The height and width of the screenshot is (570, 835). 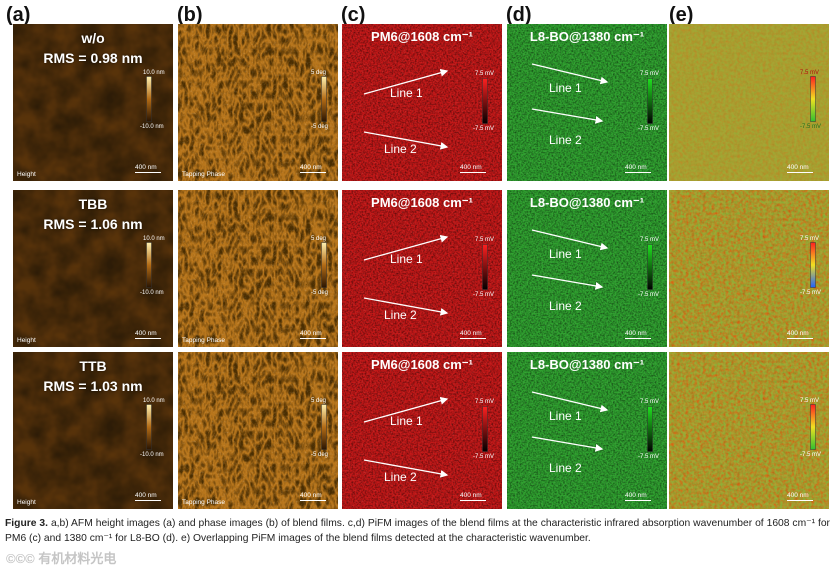 What do you see at coordinates (320, 293) in the screenshot?
I see `colorbar-min-label: -5 deg` at bounding box center [320, 293].